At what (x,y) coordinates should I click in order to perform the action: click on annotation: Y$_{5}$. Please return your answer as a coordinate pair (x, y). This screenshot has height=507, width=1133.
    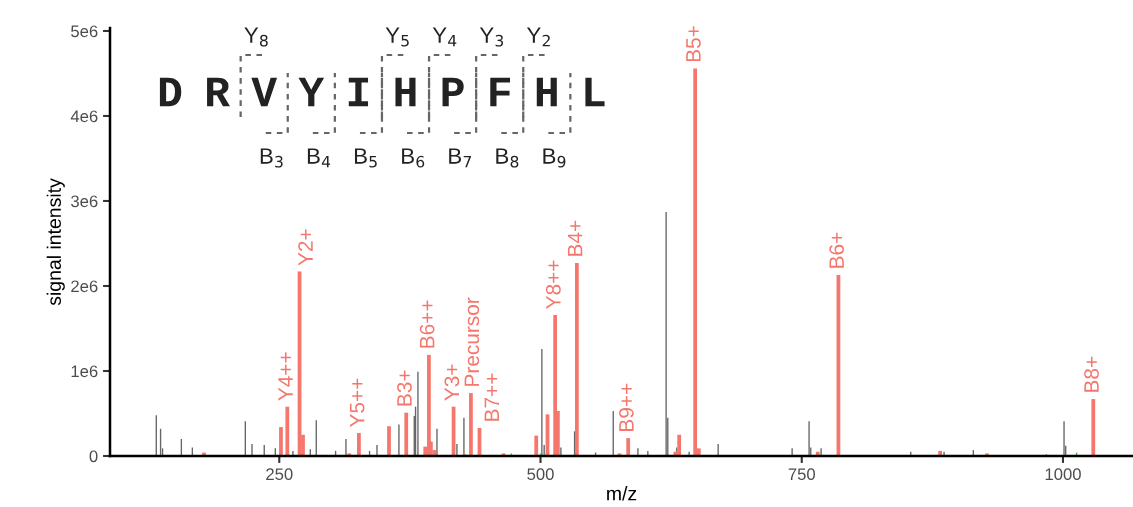
    Looking at the image, I should click on (397, 37).